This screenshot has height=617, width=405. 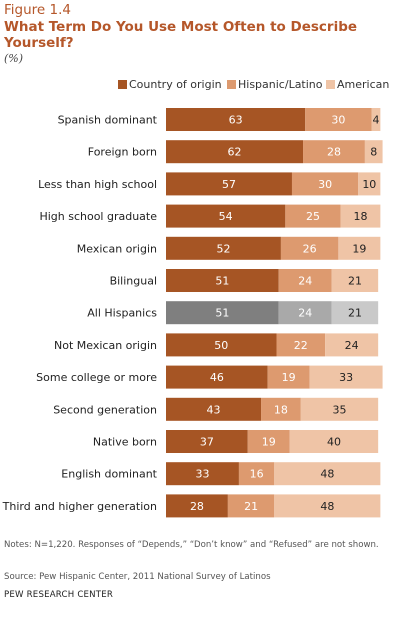 I want to click on legend-item-hispanic-latino: Hispanic/Latino, so click(x=275, y=84).